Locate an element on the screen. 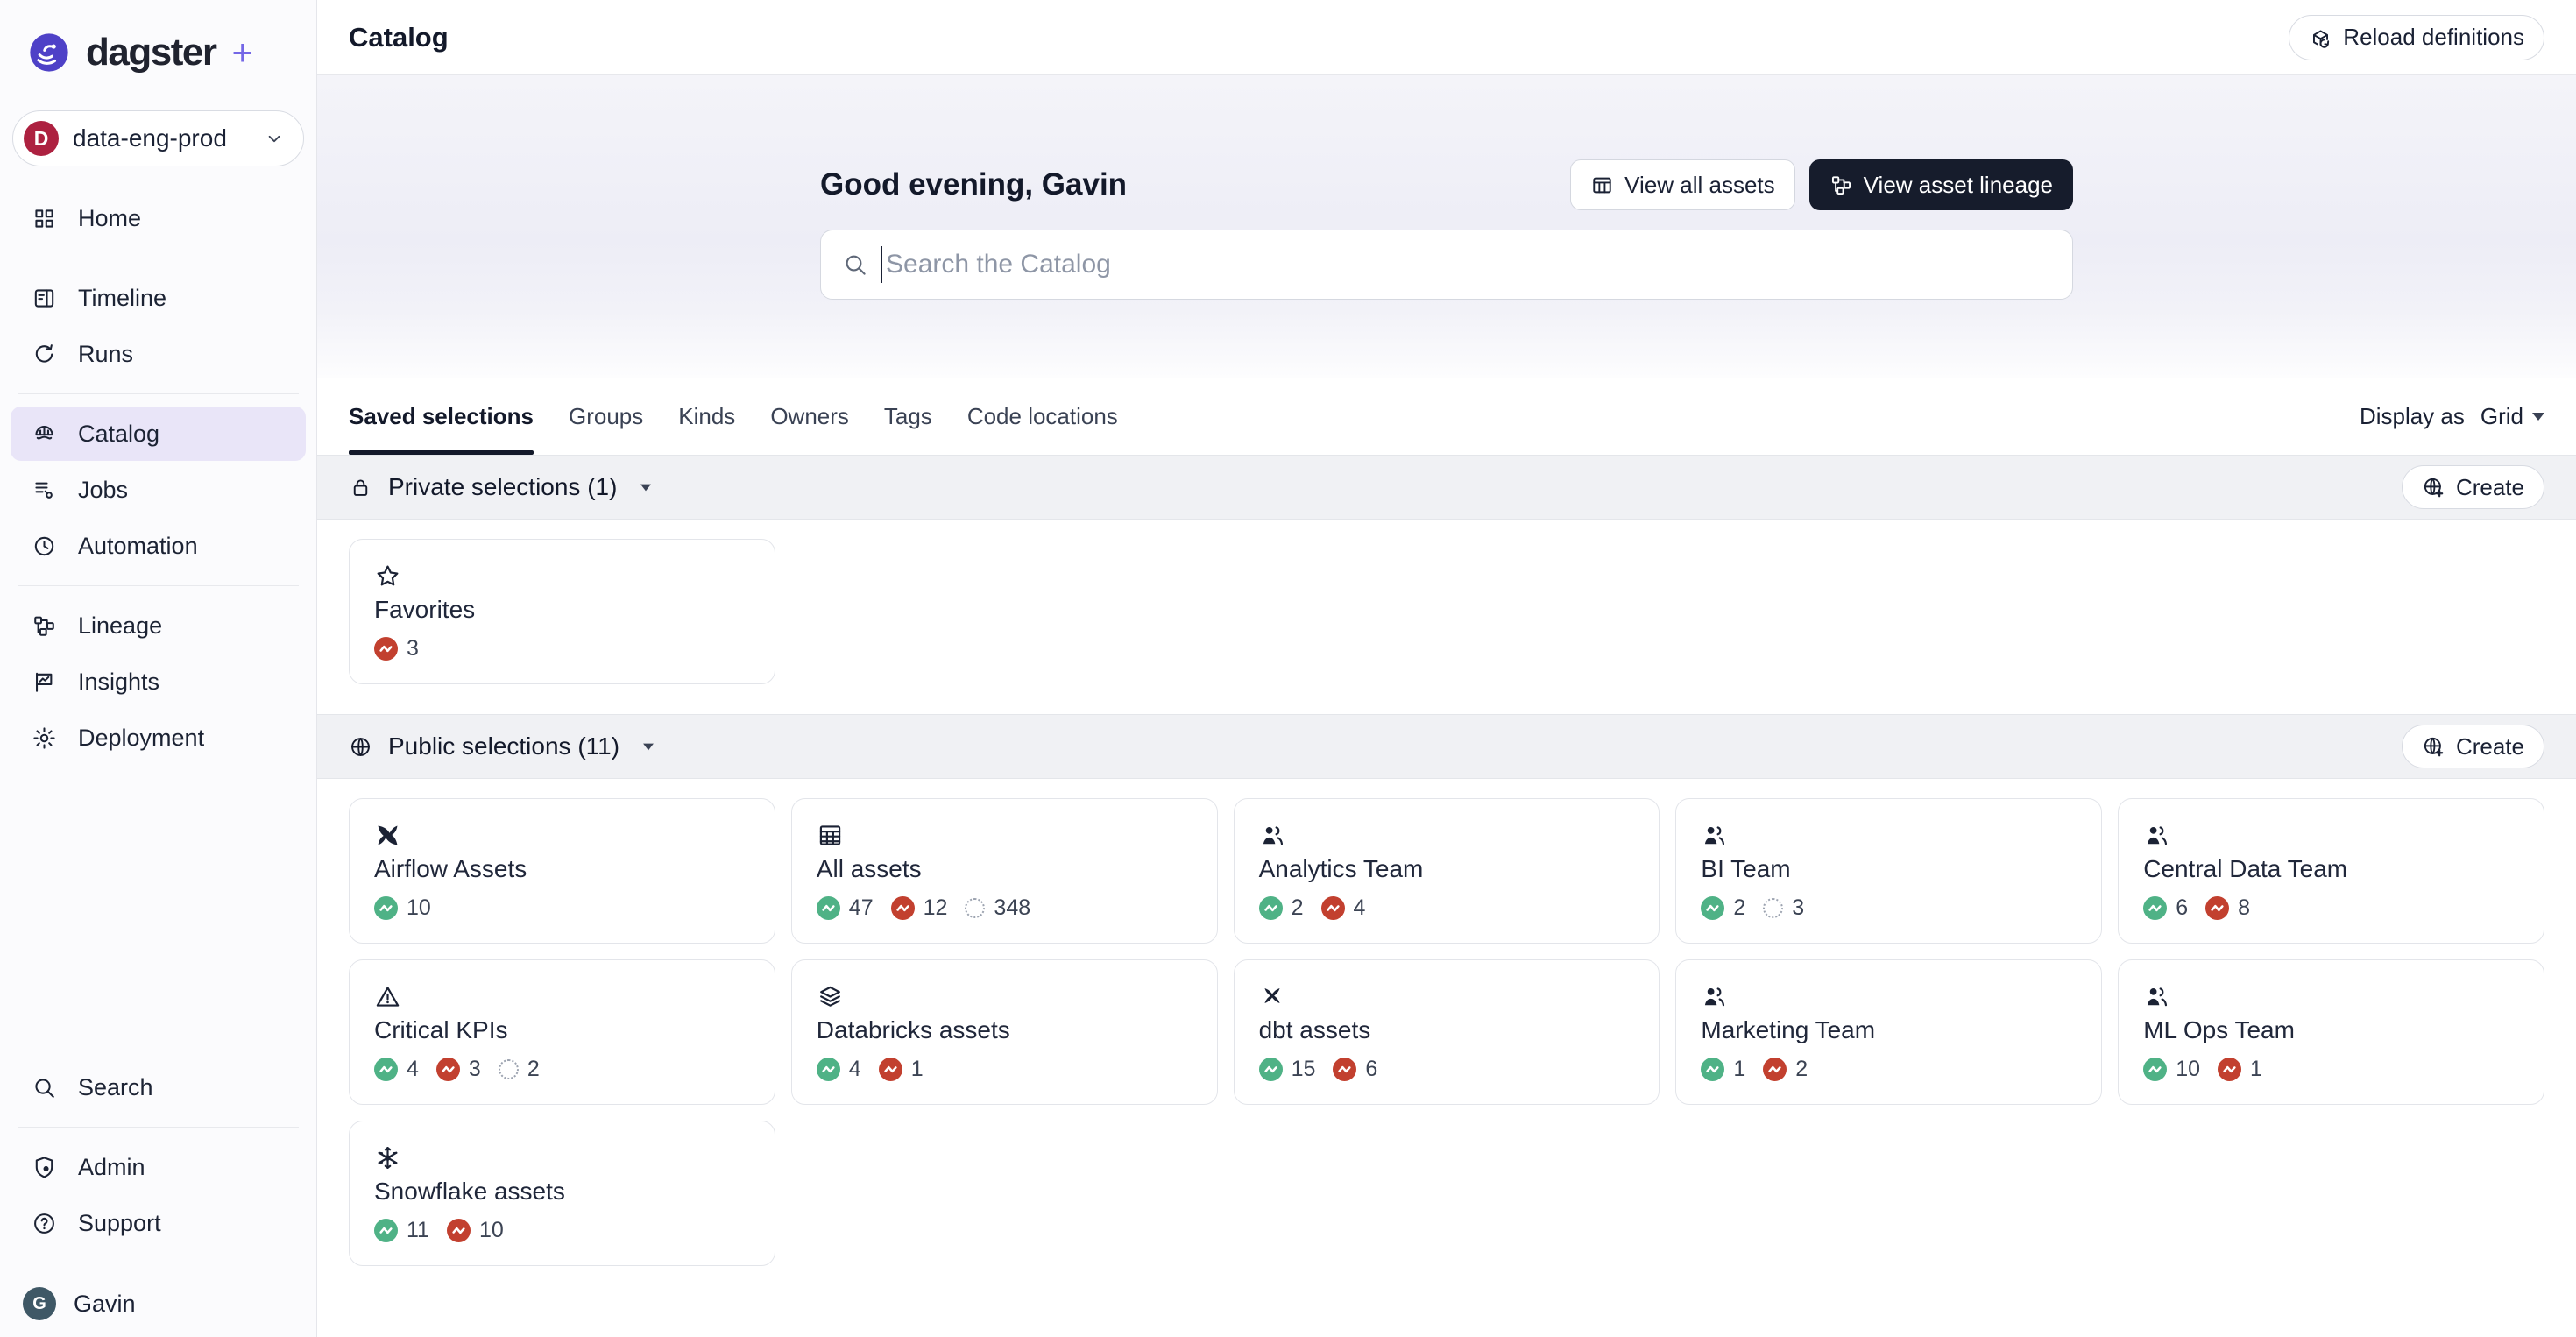  selection-card-airflow-assets: Airflow Assets 10 is located at coordinates (562, 871).